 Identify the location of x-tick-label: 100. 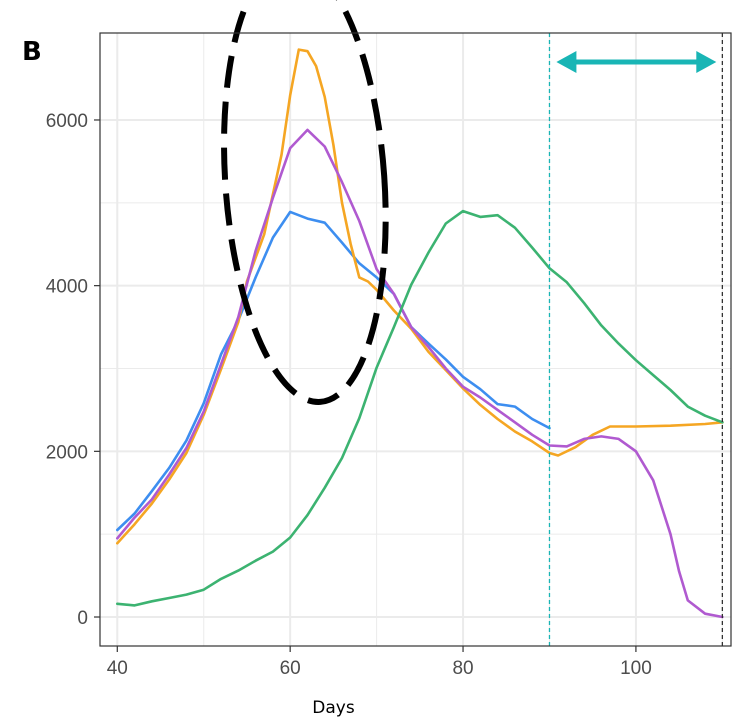
(636, 668).